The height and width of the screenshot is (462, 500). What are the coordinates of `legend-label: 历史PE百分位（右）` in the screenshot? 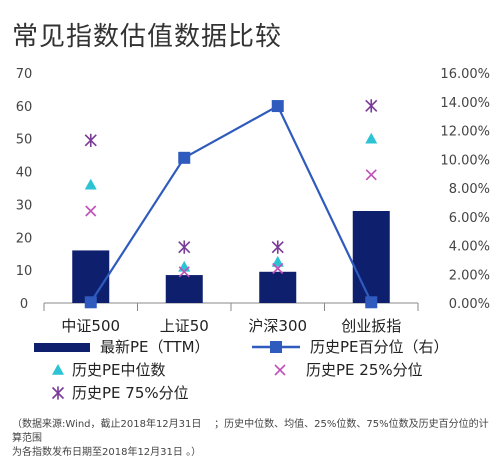 It's located at (379, 347).